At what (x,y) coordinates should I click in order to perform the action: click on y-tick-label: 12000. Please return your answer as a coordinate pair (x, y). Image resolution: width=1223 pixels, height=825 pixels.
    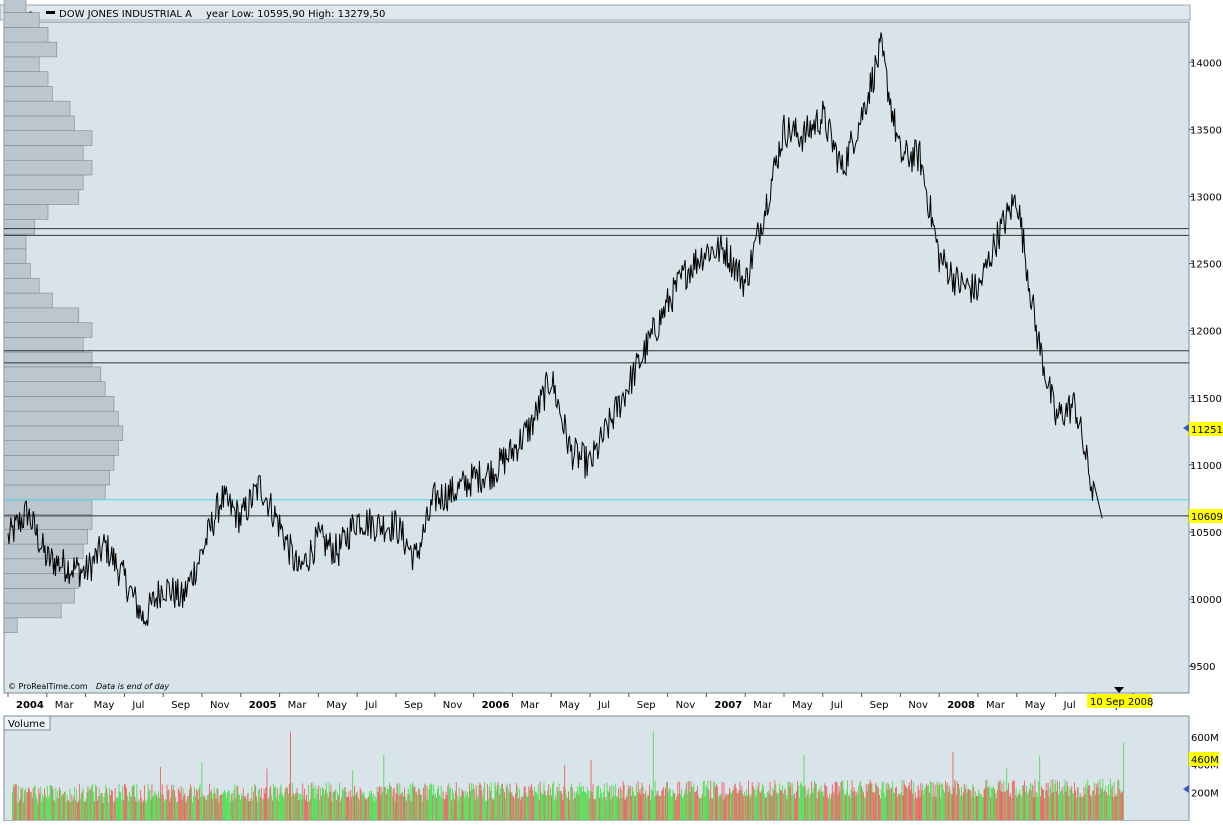
    Looking at the image, I should click on (1206, 332).